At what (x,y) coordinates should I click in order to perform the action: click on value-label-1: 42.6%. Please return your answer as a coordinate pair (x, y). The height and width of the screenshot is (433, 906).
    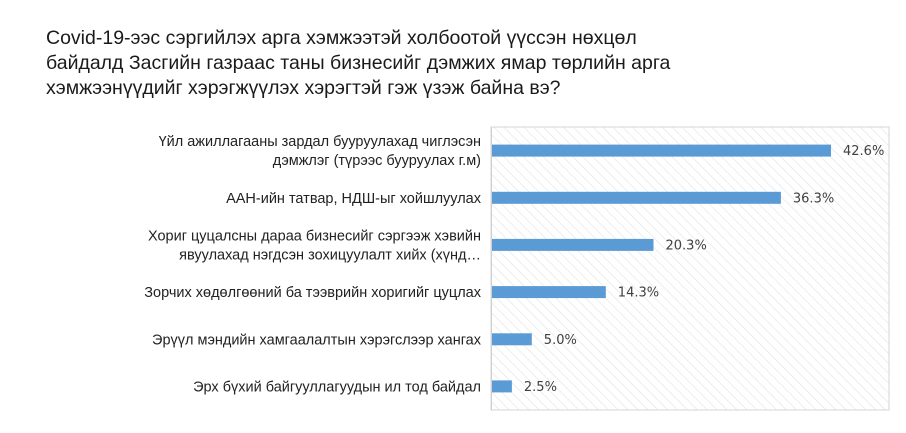
    Looking at the image, I should click on (863, 151).